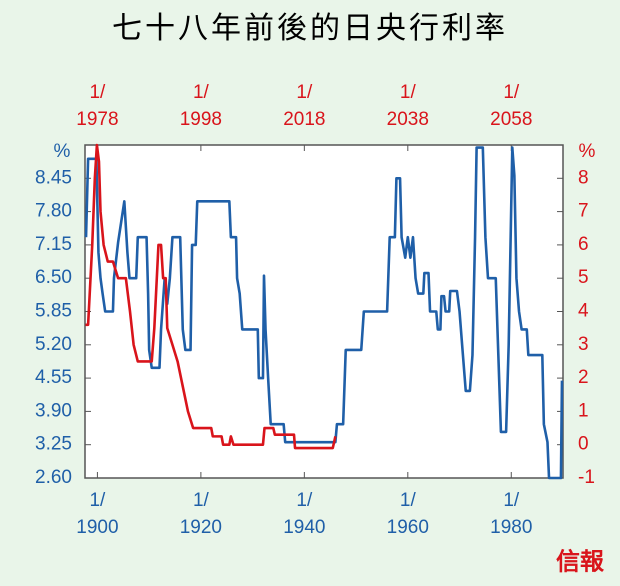  What do you see at coordinates (97, 514) in the screenshot?
I see `x-tick-label: 1/1900` at bounding box center [97, 514].